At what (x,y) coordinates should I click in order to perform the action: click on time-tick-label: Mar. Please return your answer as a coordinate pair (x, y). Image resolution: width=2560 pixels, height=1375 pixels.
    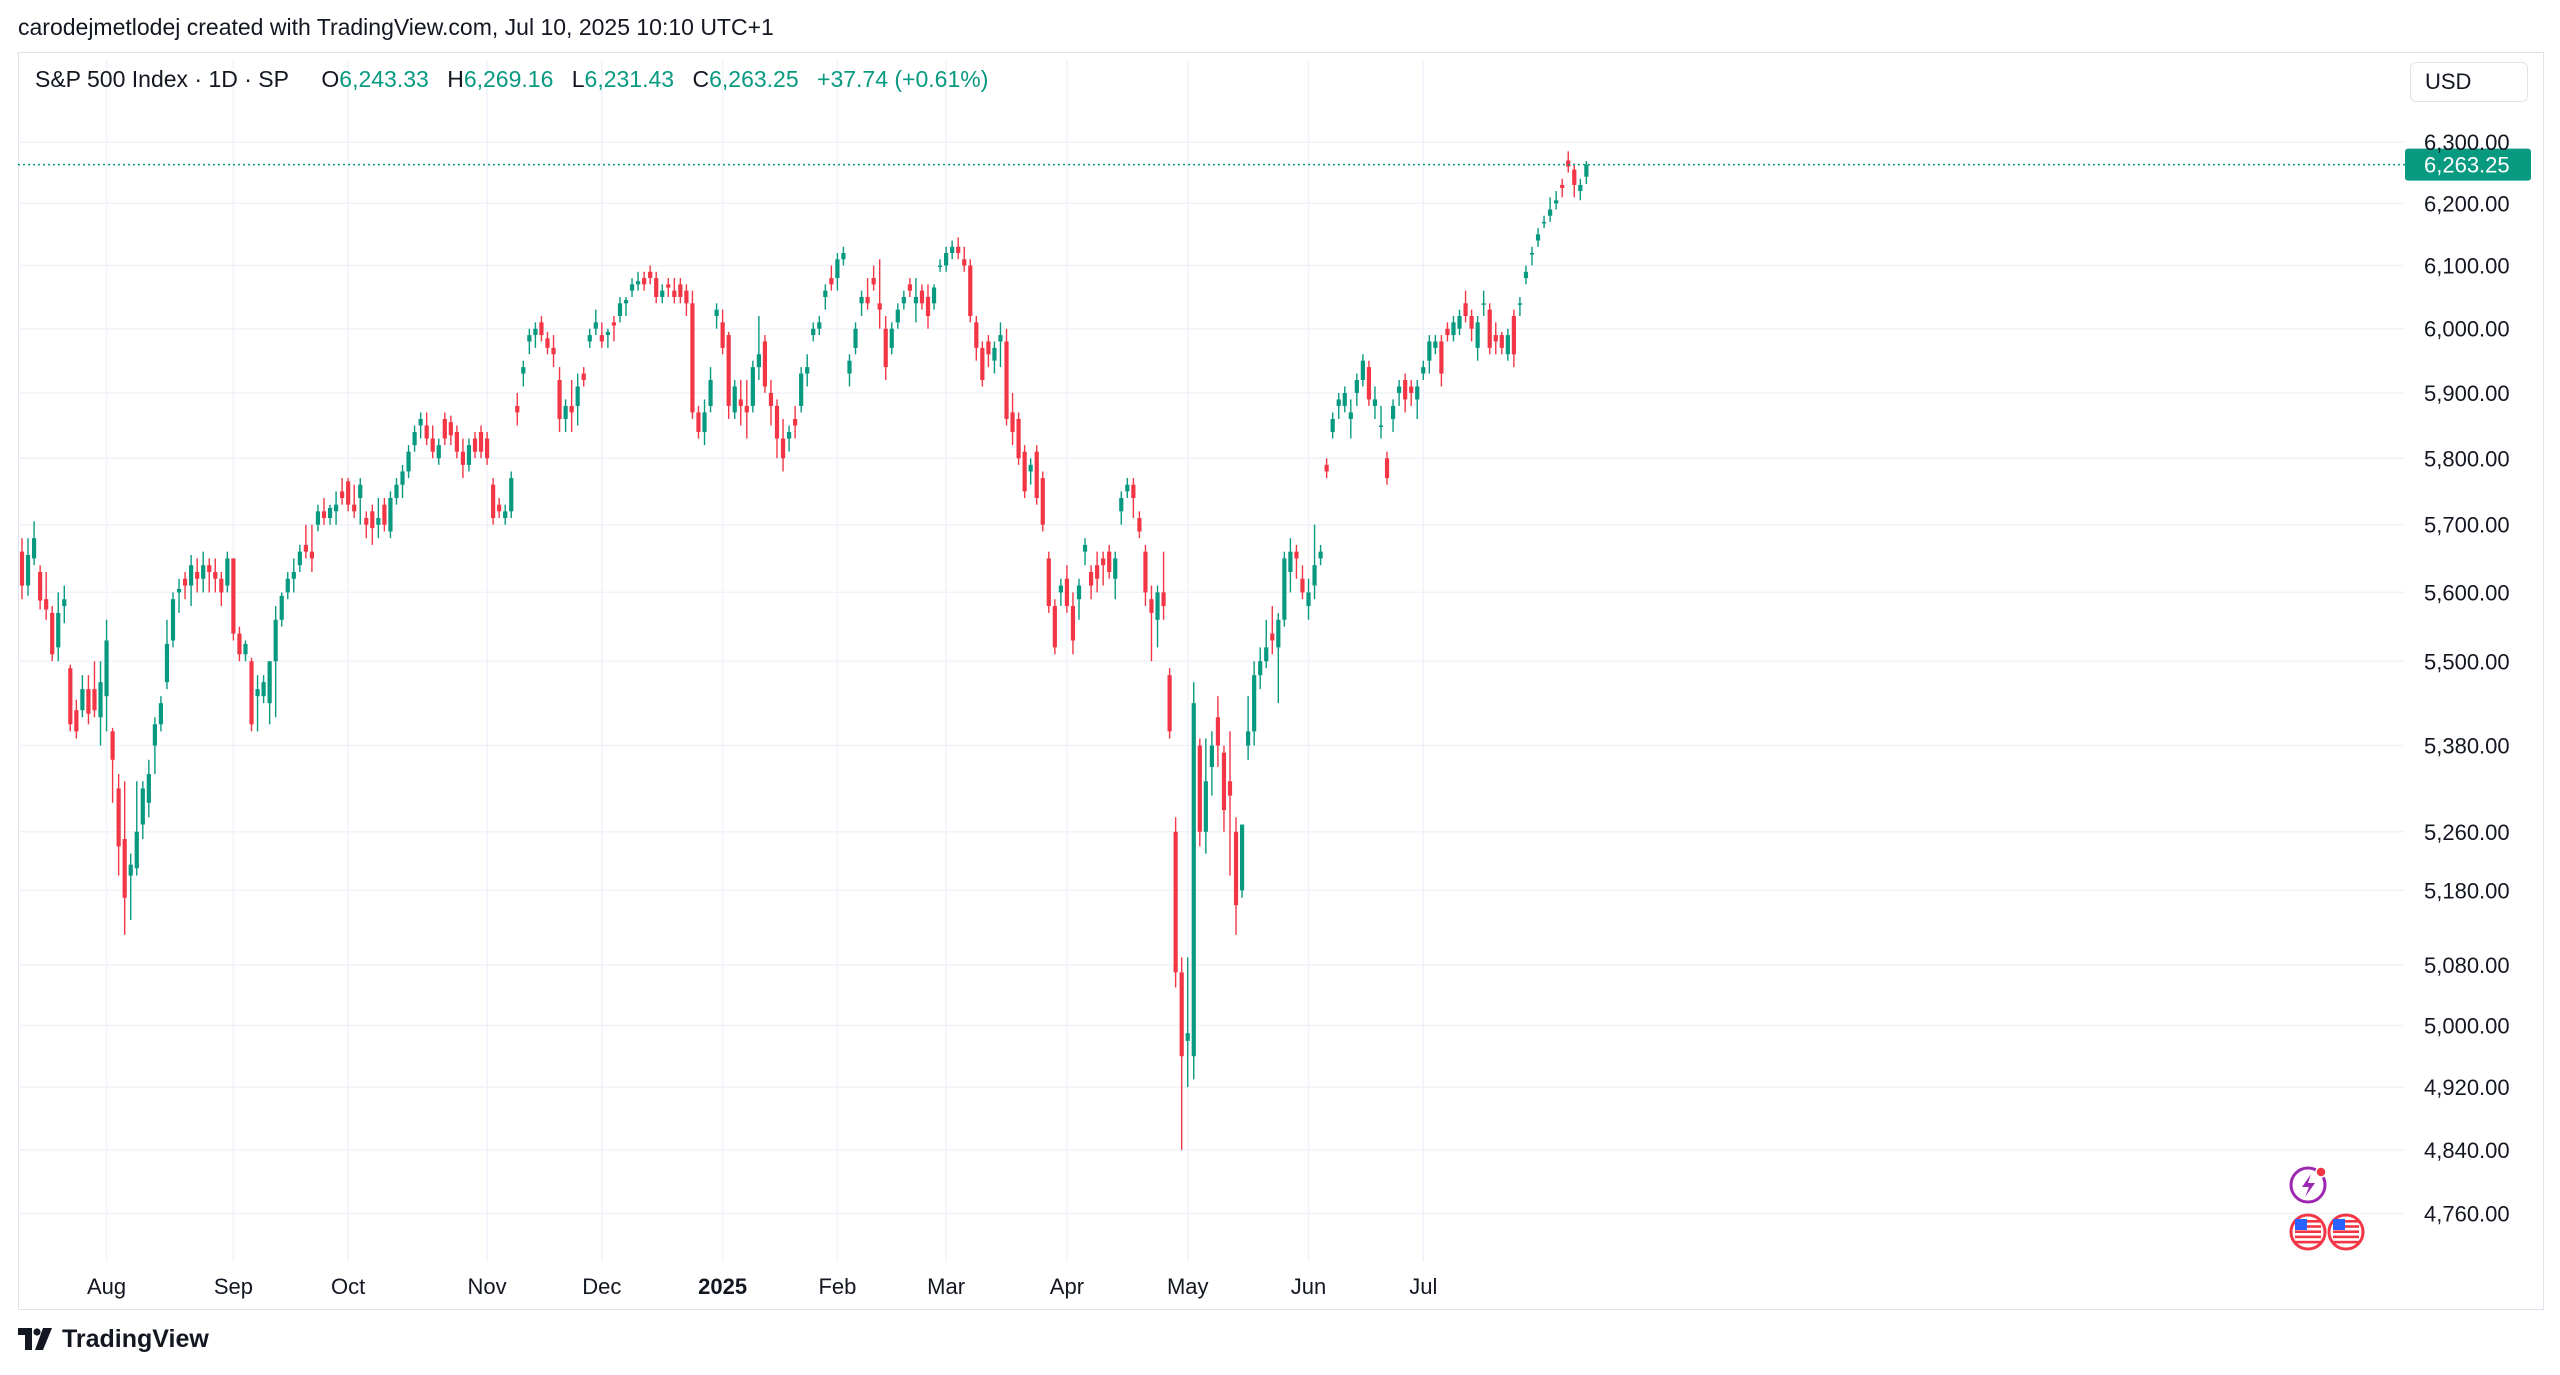
    Looking at the image, I should click on (946, 1286).